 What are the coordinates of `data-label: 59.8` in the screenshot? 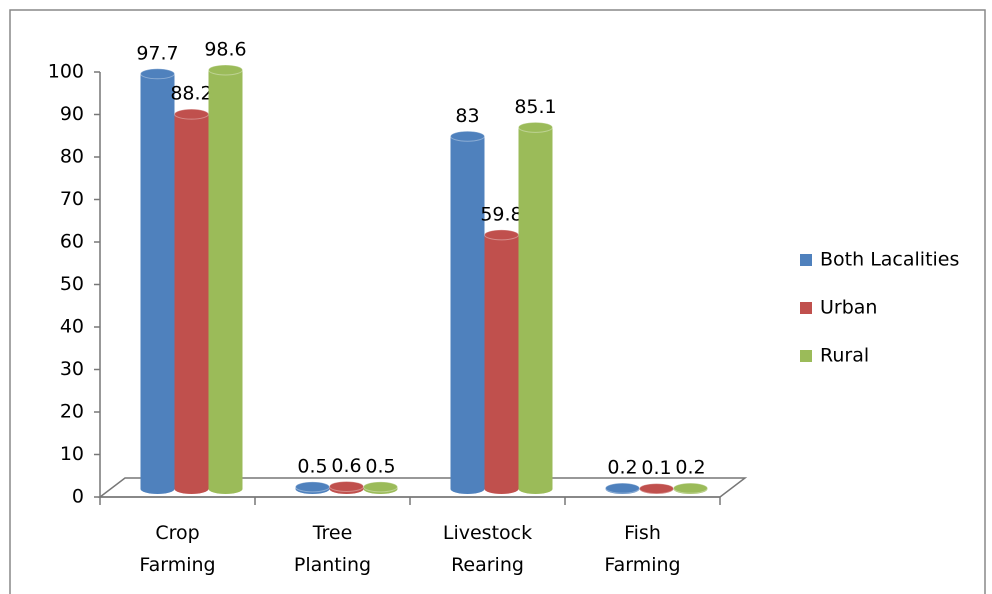 It's located at (501, 214).